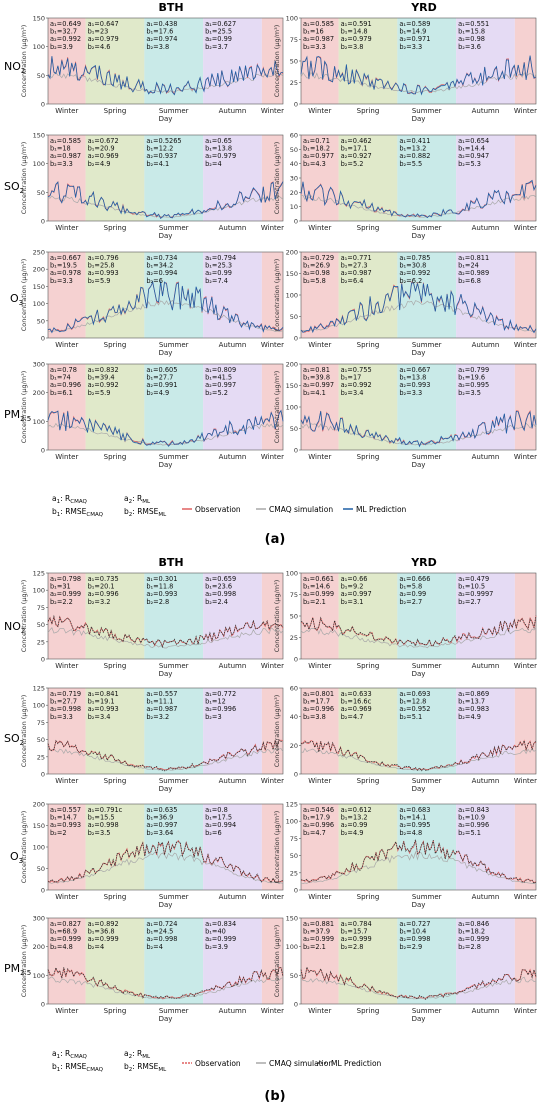  Describe the element at coordinates (220, 694) in the screenshot. I see `stat-label: a₁=0.772` at that location.